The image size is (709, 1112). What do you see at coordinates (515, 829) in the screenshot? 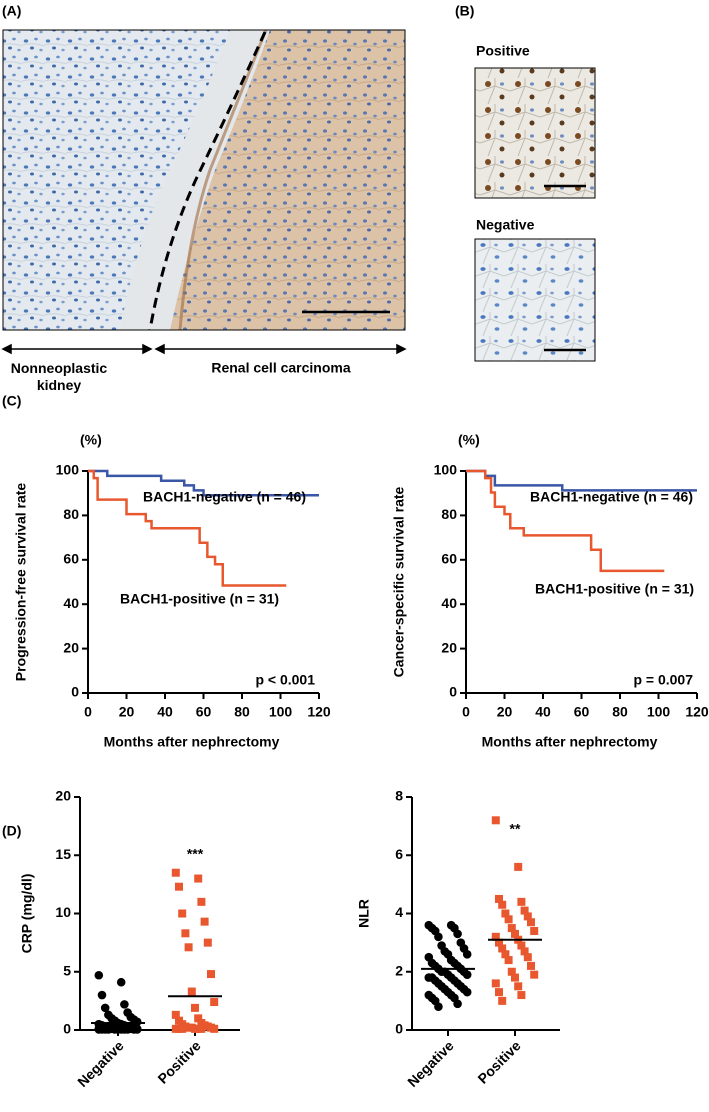
I see `significance: **` at bounding box center [515, 829].